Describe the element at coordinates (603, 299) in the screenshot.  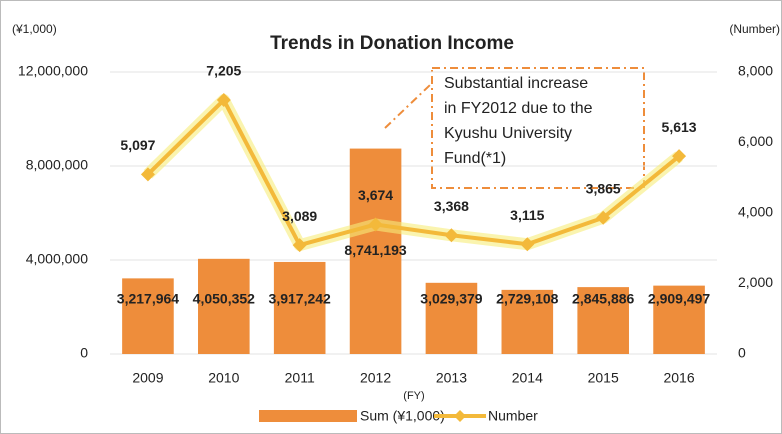
I see `bar-label: 2,845,886` at that location.